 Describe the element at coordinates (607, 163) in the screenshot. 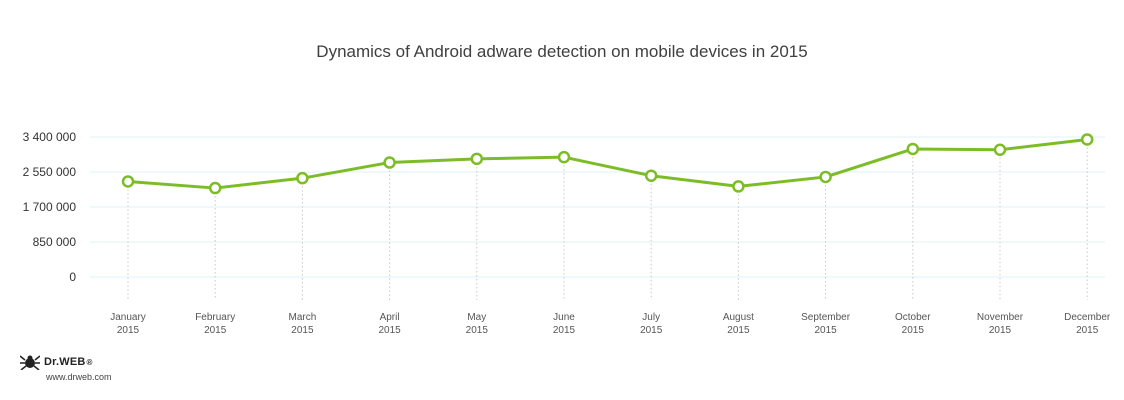

I see `series-line` at that location.